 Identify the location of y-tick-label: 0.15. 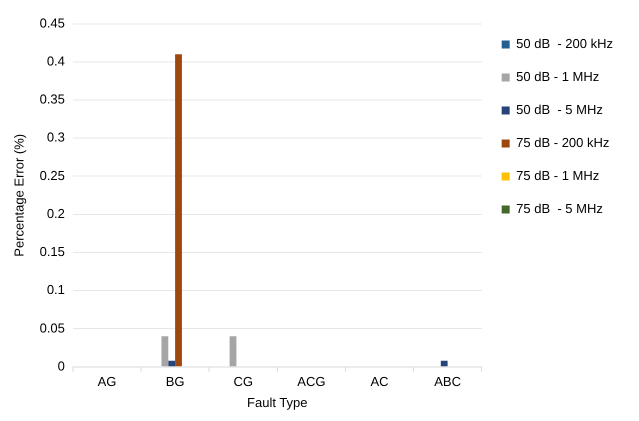
(52, 252).